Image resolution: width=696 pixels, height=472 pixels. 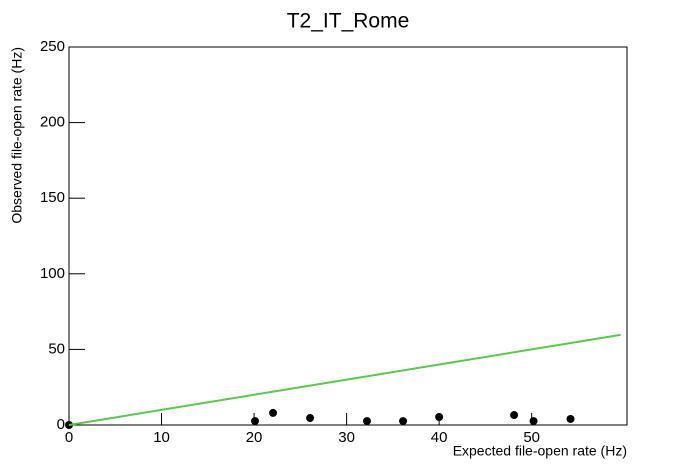 What do you see at coordinates (161, 437) in the screenshot?
I see `x-tick-label: 10` at bounding box center [161, 437].